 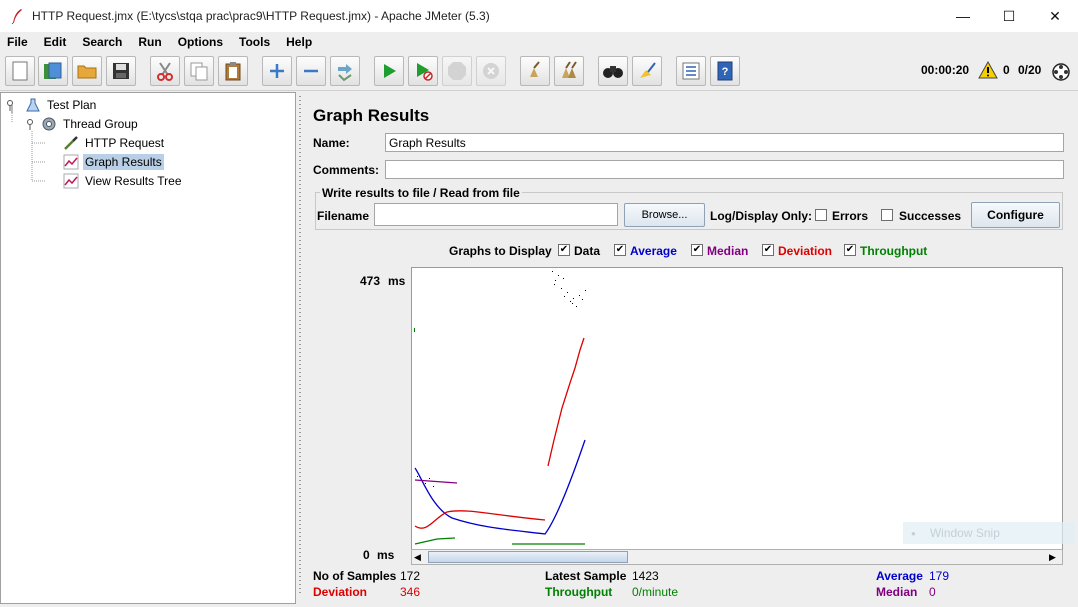 I want to click on gear-icon, so click(x=49, y=124).